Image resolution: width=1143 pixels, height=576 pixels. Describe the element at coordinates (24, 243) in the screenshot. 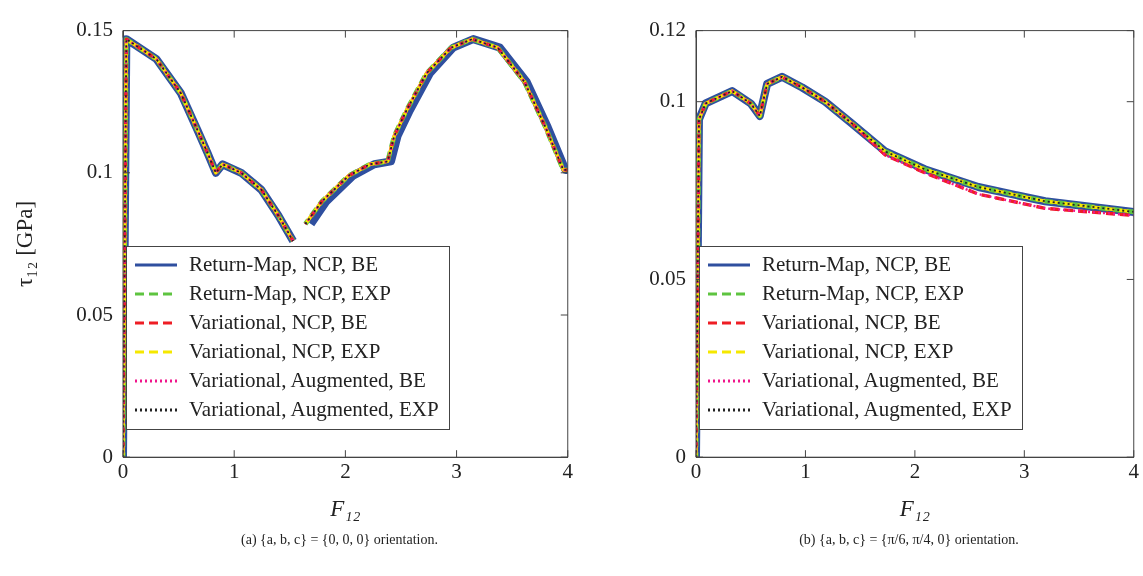

I see `y-axis-title: τ₁₂ [GPa]` at that location.